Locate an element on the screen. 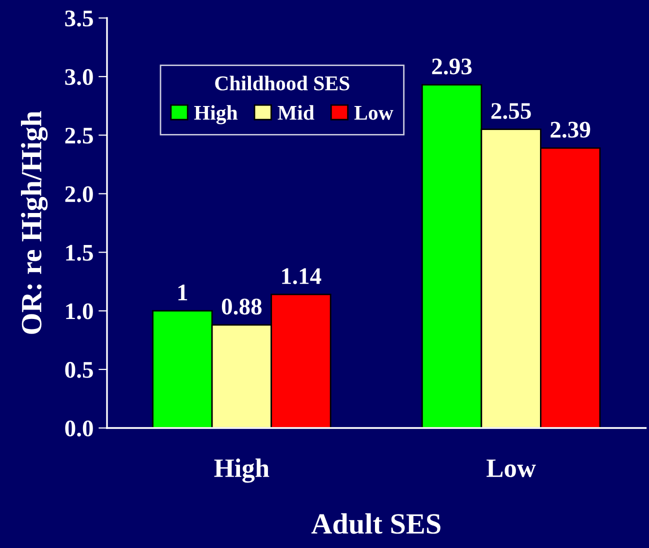 Image resolution: width=649 pixels, height=548 pixels. x-axis-title: Adult SES is located at coordinates (375, 523).